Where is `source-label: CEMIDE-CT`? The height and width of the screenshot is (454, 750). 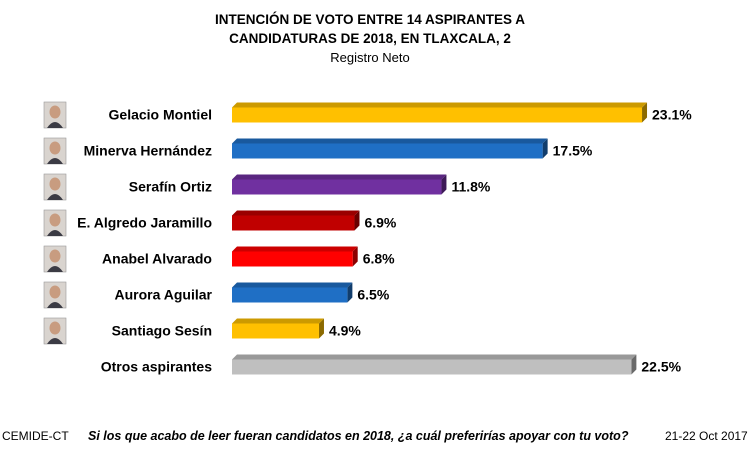
source-label: CEMIDE-CT is located at coordinates (35, 436).